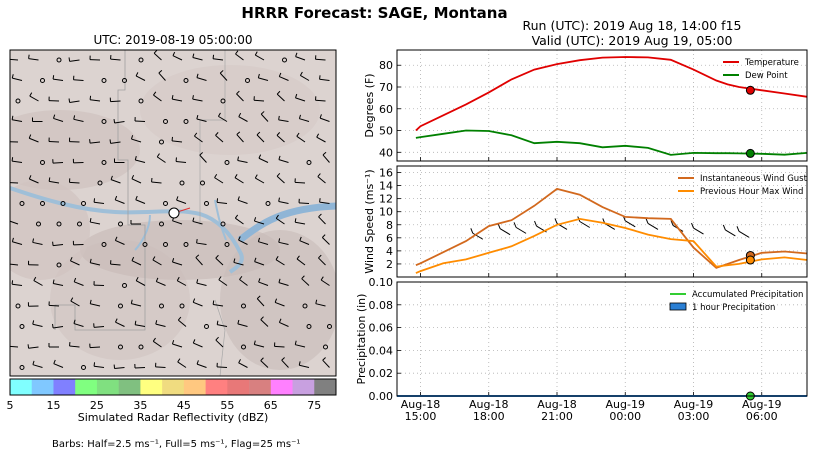 The width and height of the screenshot is (813, 460). What do you see at coordinates (386, 65) in the screenshot?
I see `y-tick-label: 80` at bounding box center [386, 65].